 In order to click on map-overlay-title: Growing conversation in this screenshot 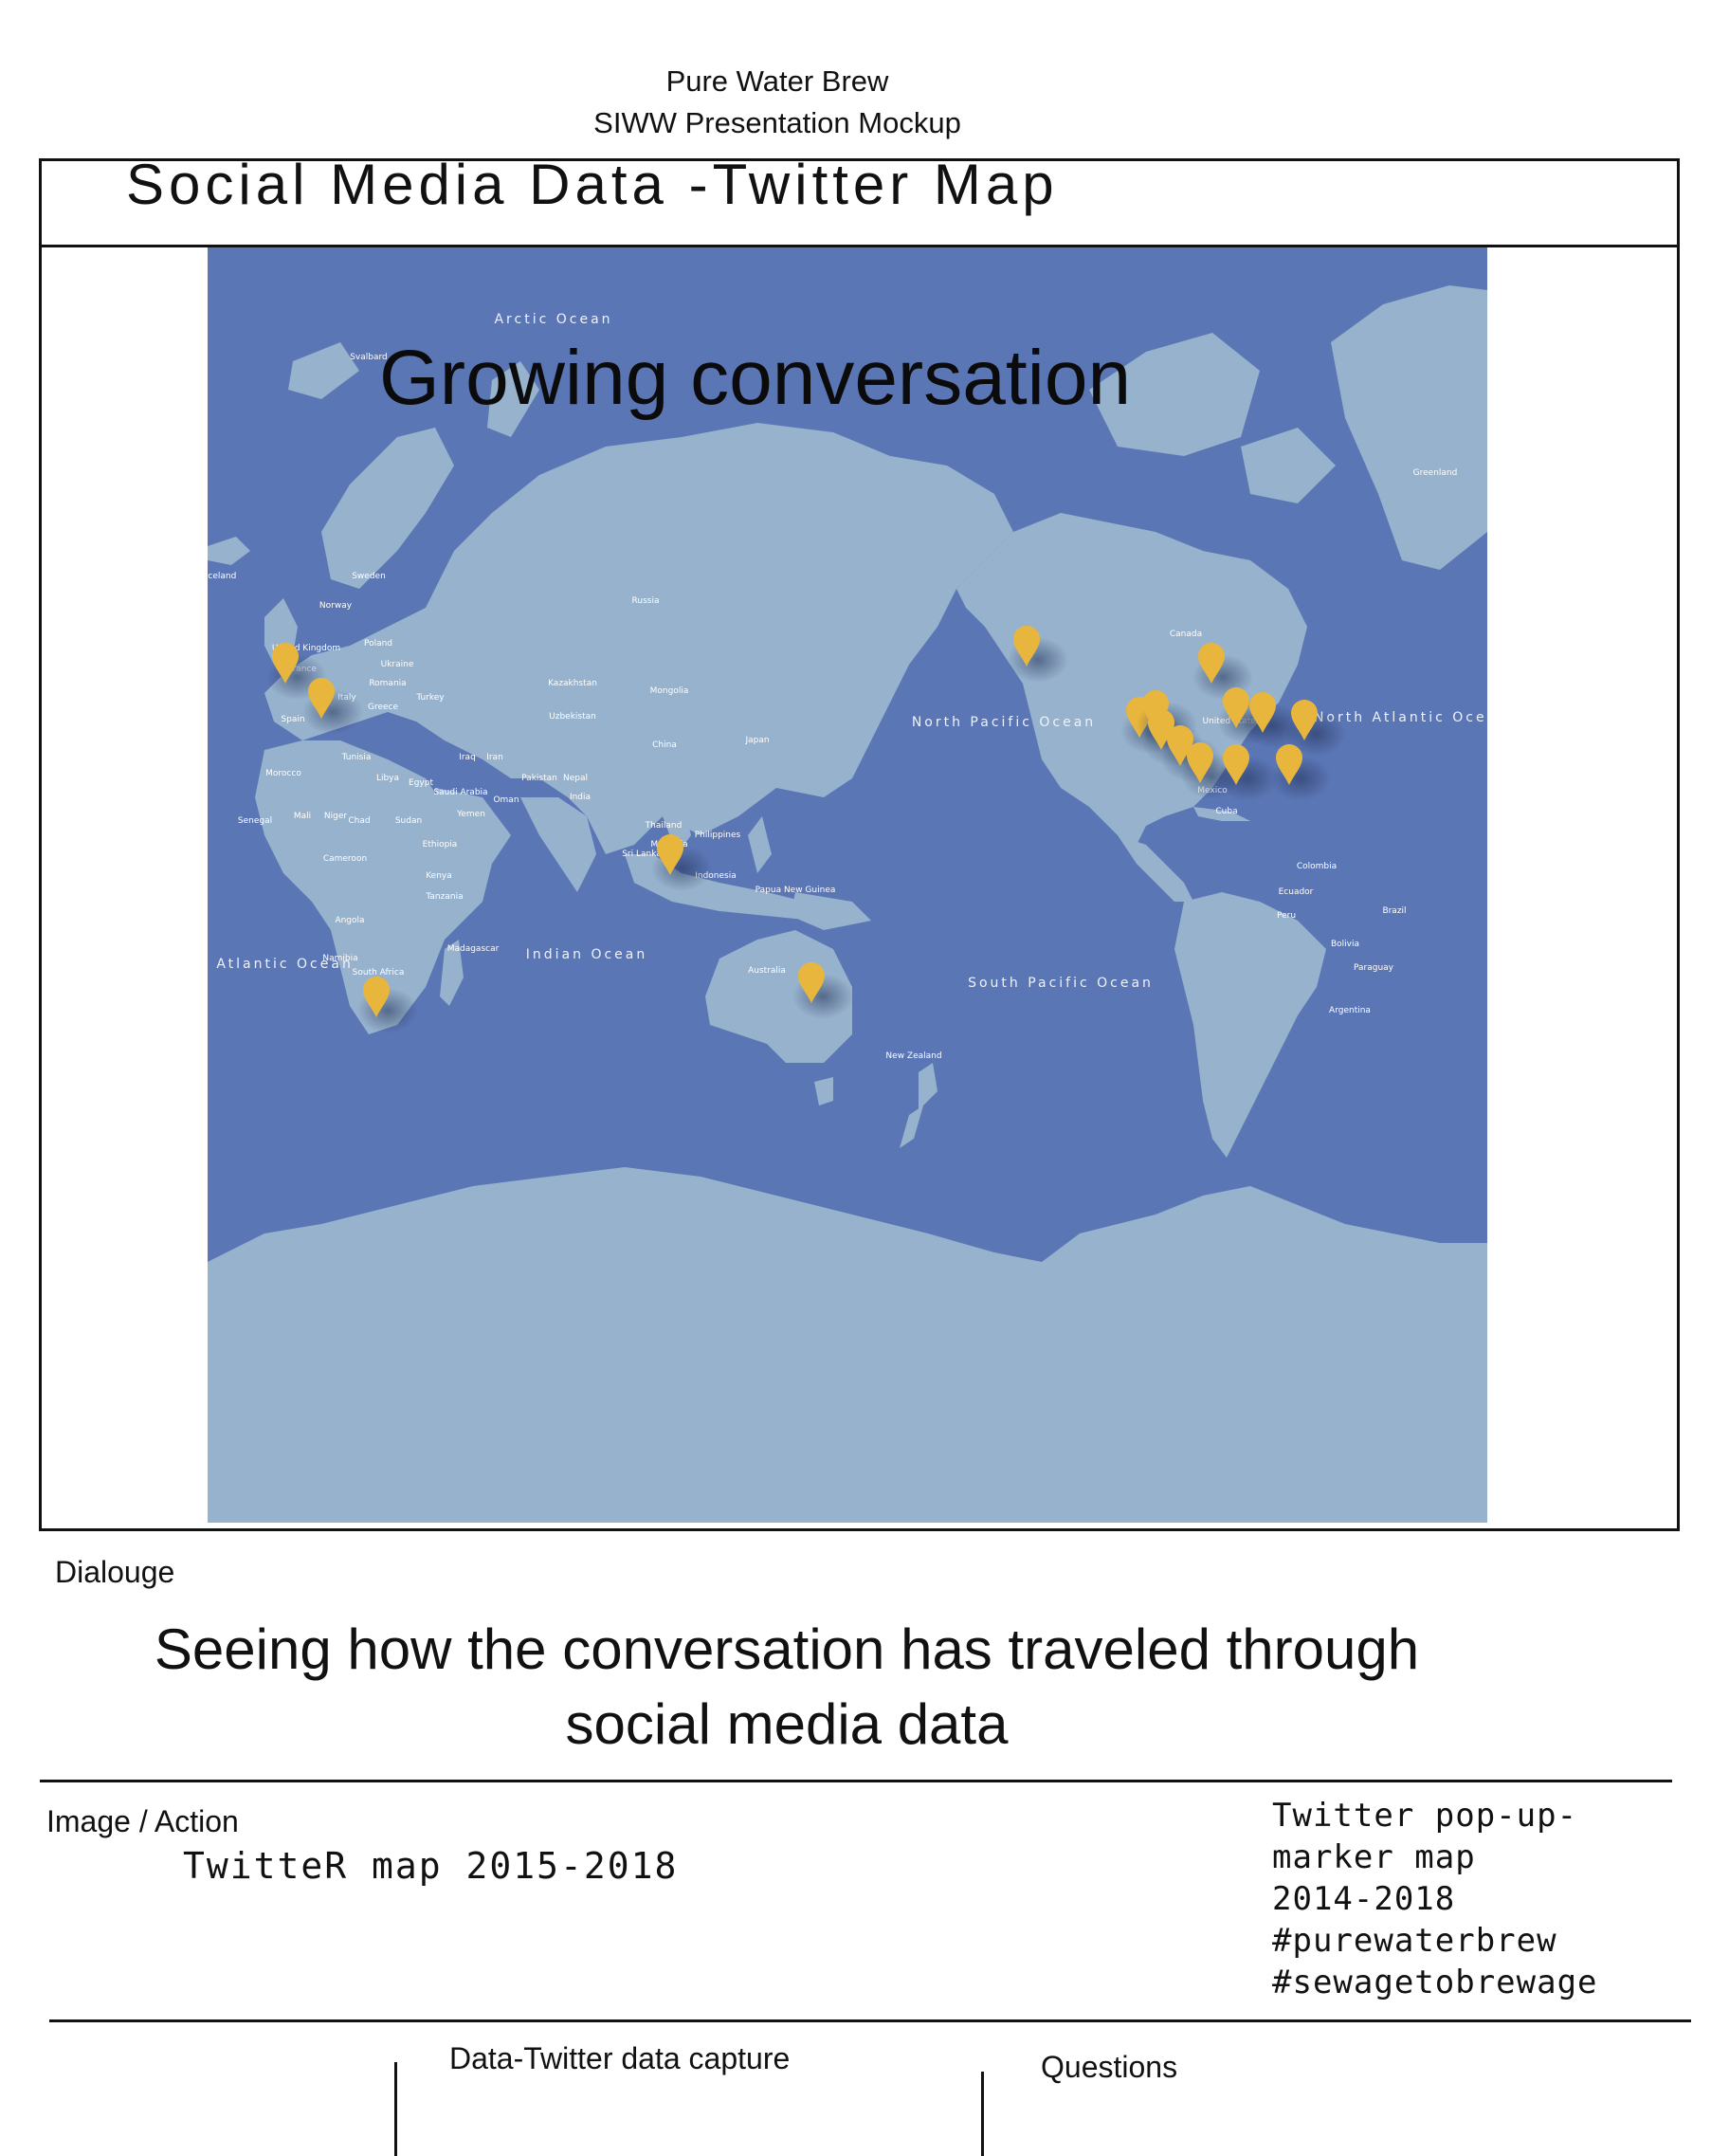, I will do `click(755, 378)`.